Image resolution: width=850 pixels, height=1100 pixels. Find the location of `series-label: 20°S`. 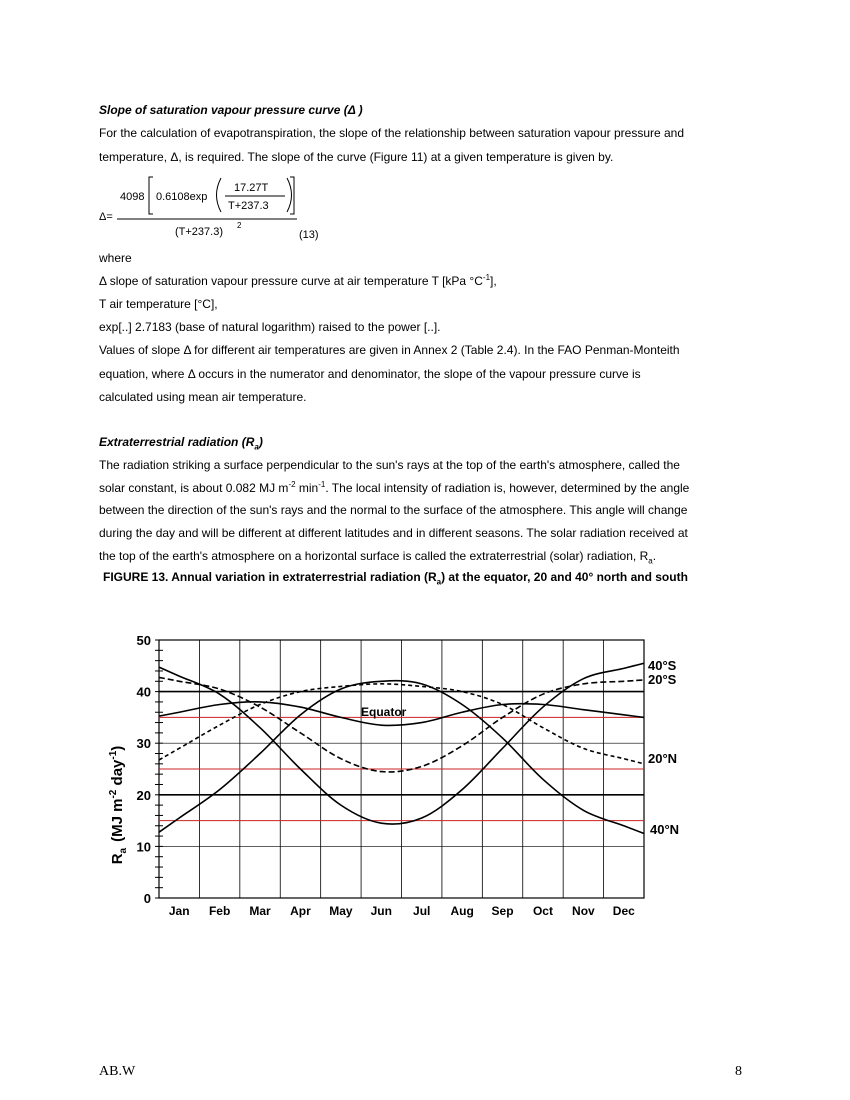

series-label: 20°S is located at coordinates (662, 679).